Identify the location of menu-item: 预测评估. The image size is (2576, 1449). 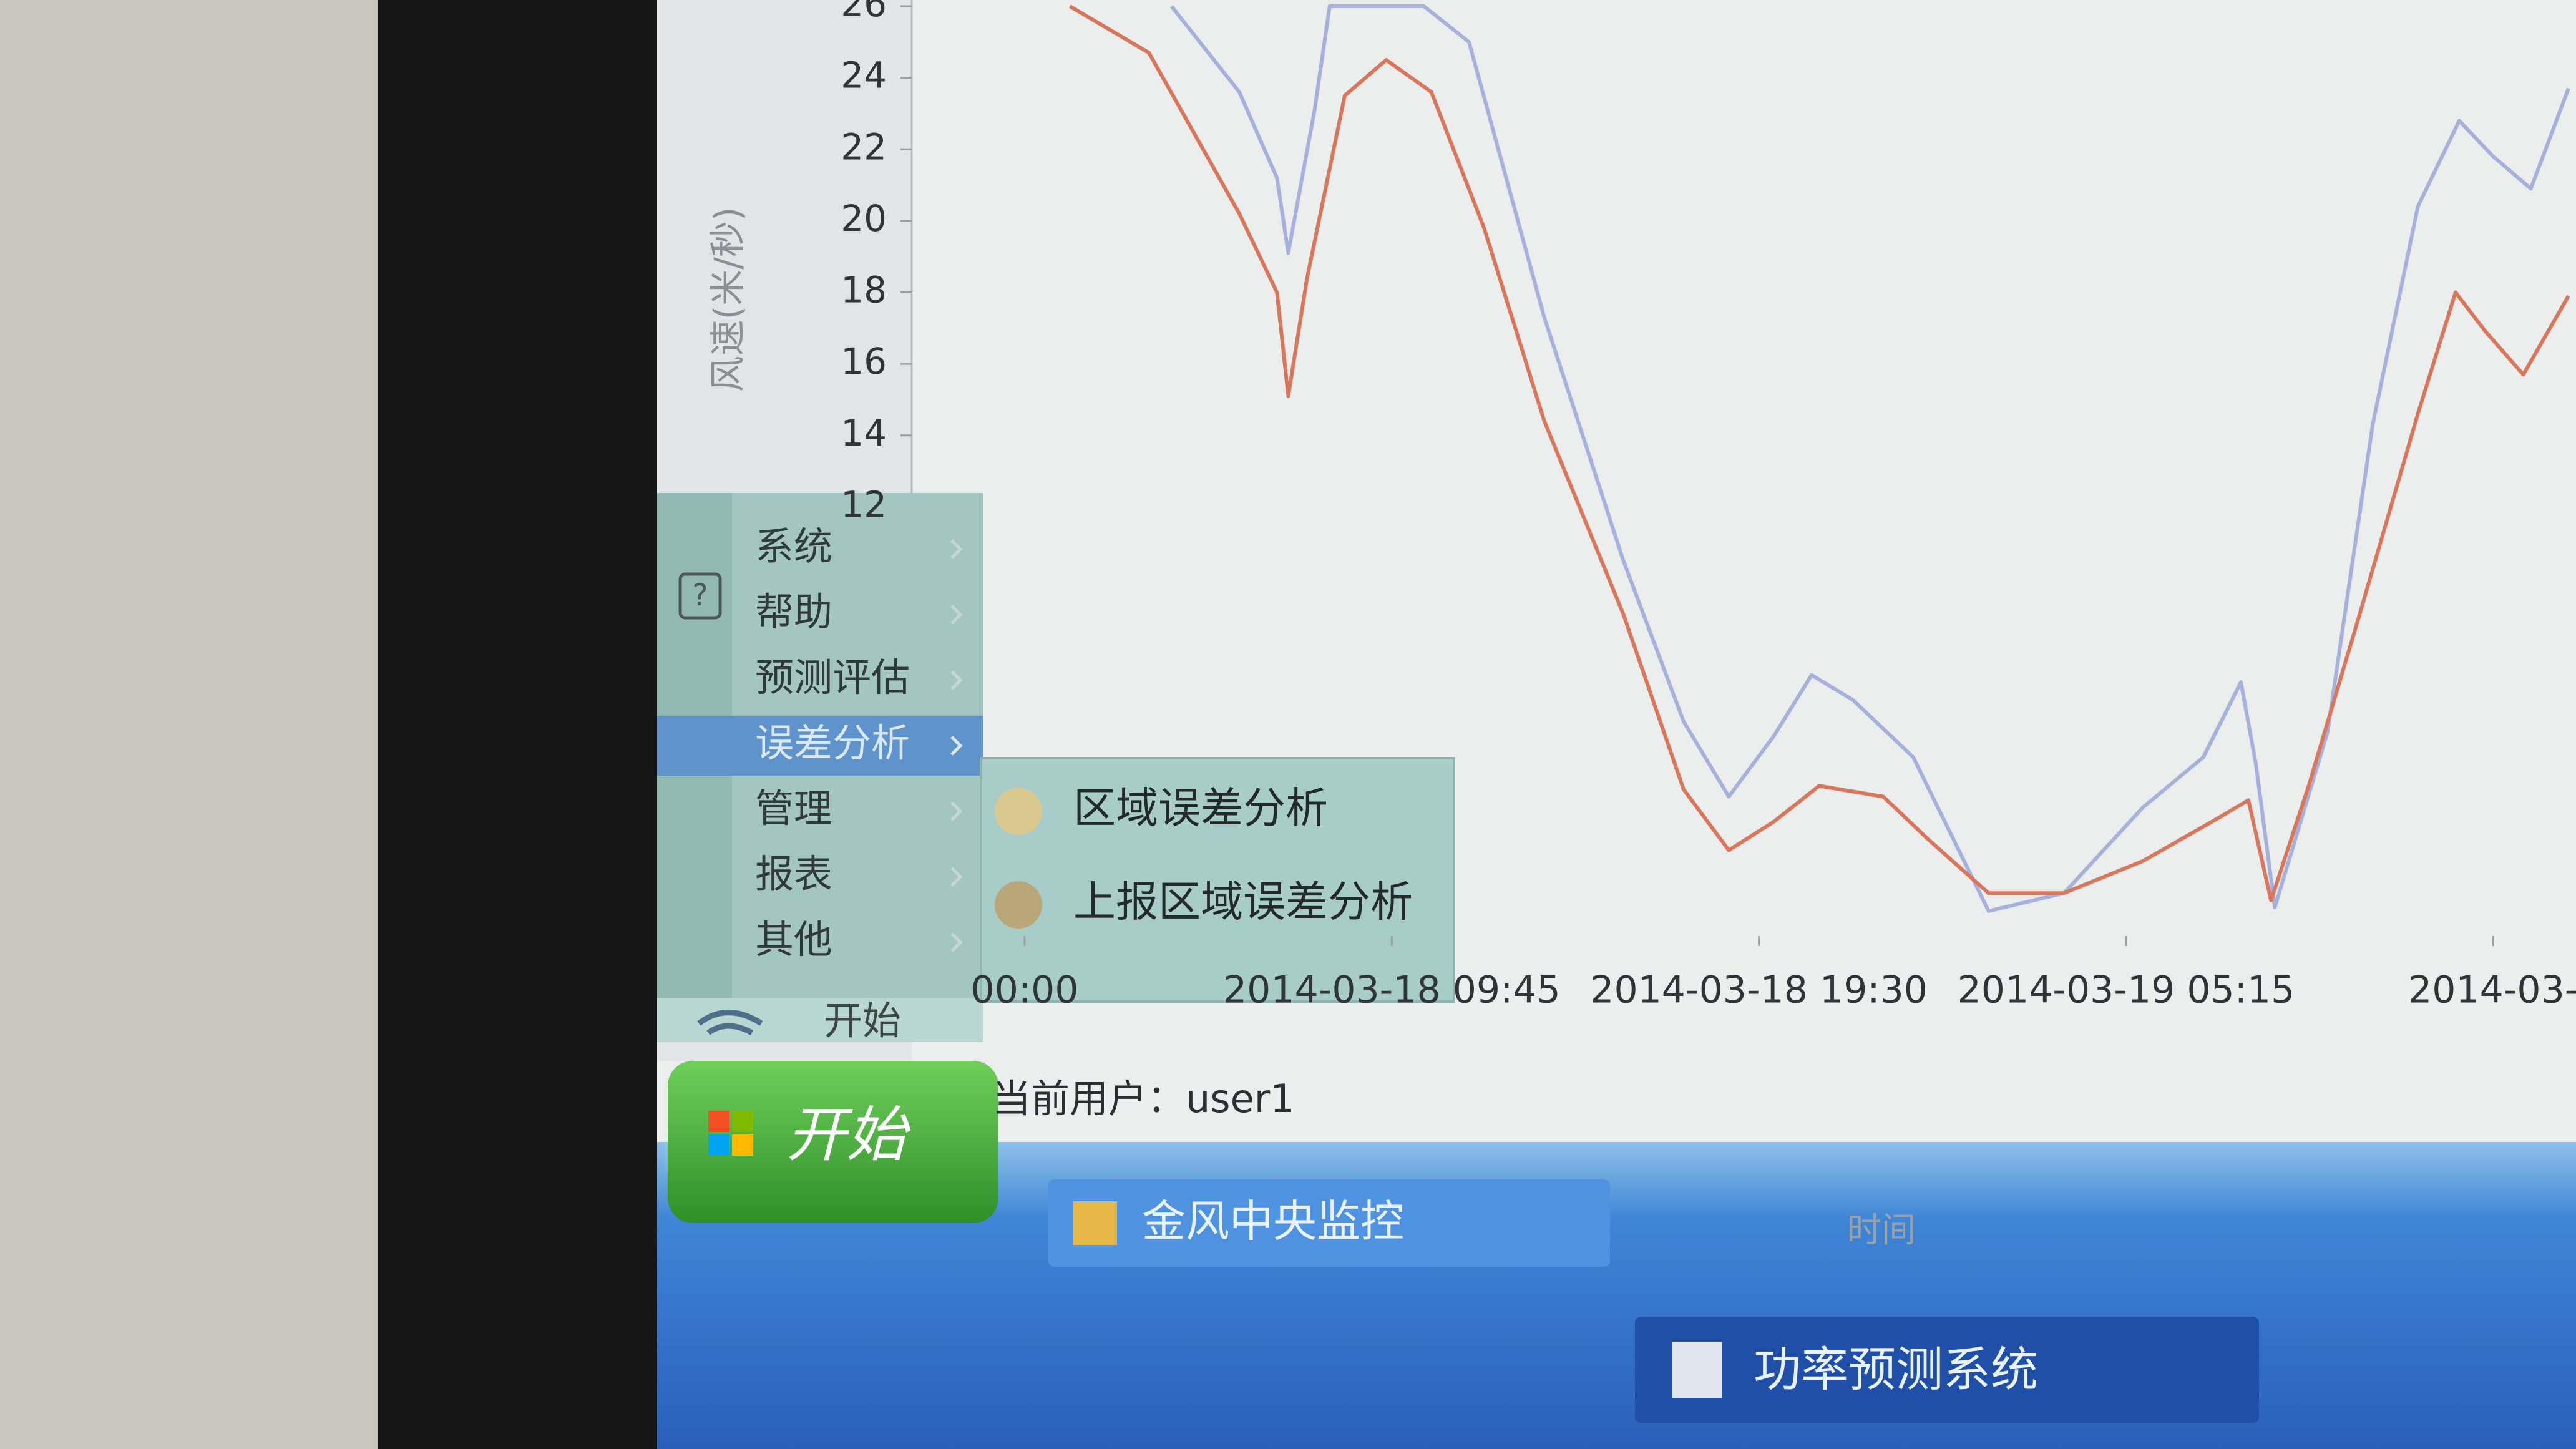
(832, 677).